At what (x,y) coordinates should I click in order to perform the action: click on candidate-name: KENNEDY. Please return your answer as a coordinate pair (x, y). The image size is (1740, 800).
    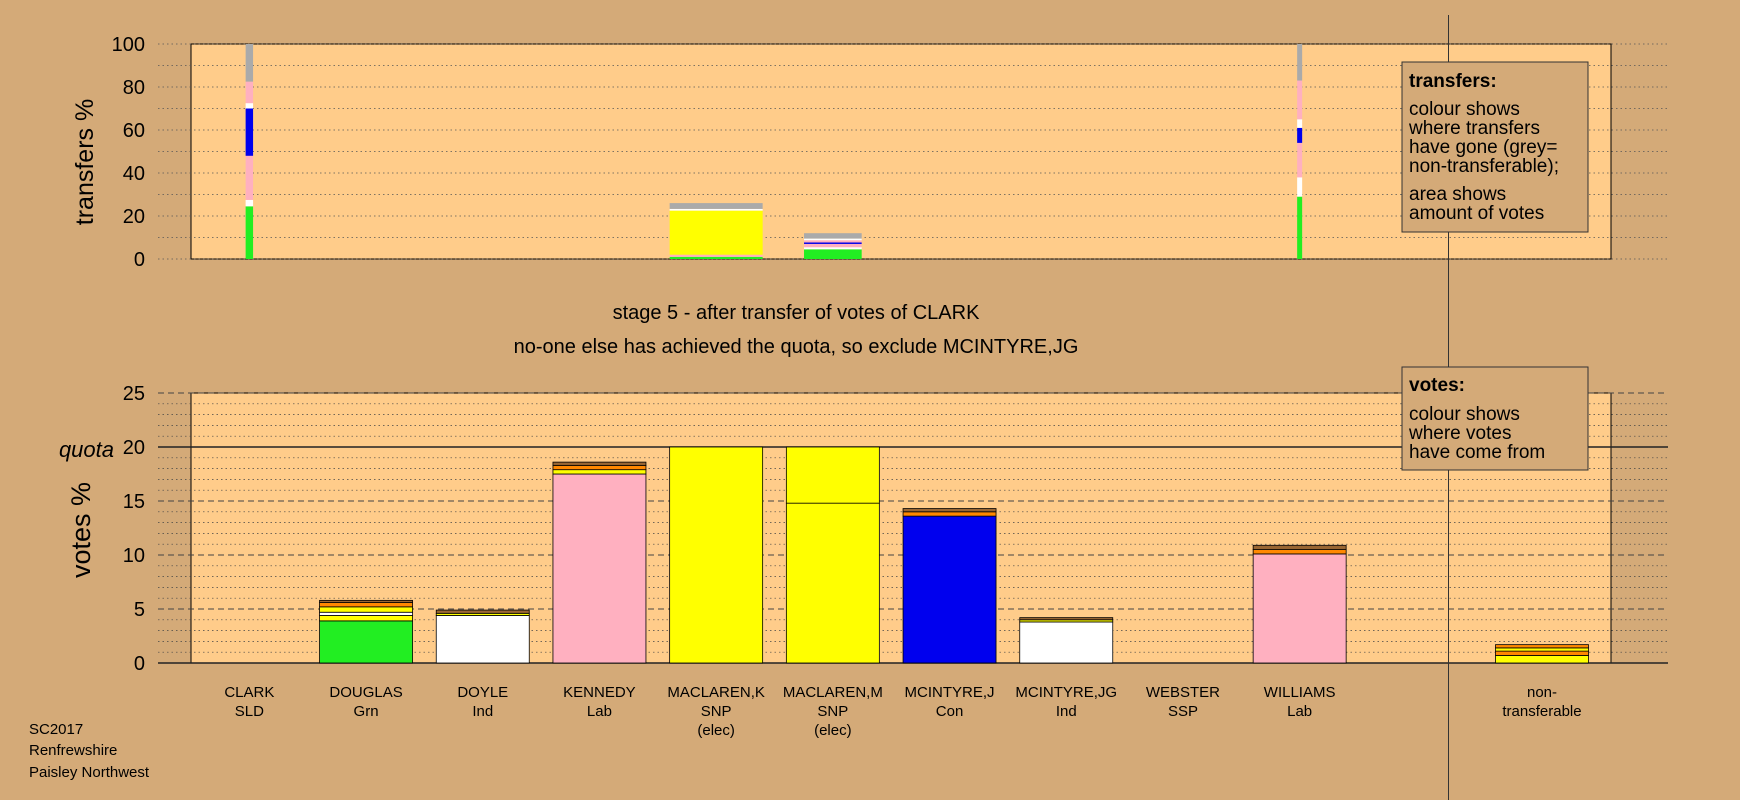
    Looking at the image, I should click on (599, 692).